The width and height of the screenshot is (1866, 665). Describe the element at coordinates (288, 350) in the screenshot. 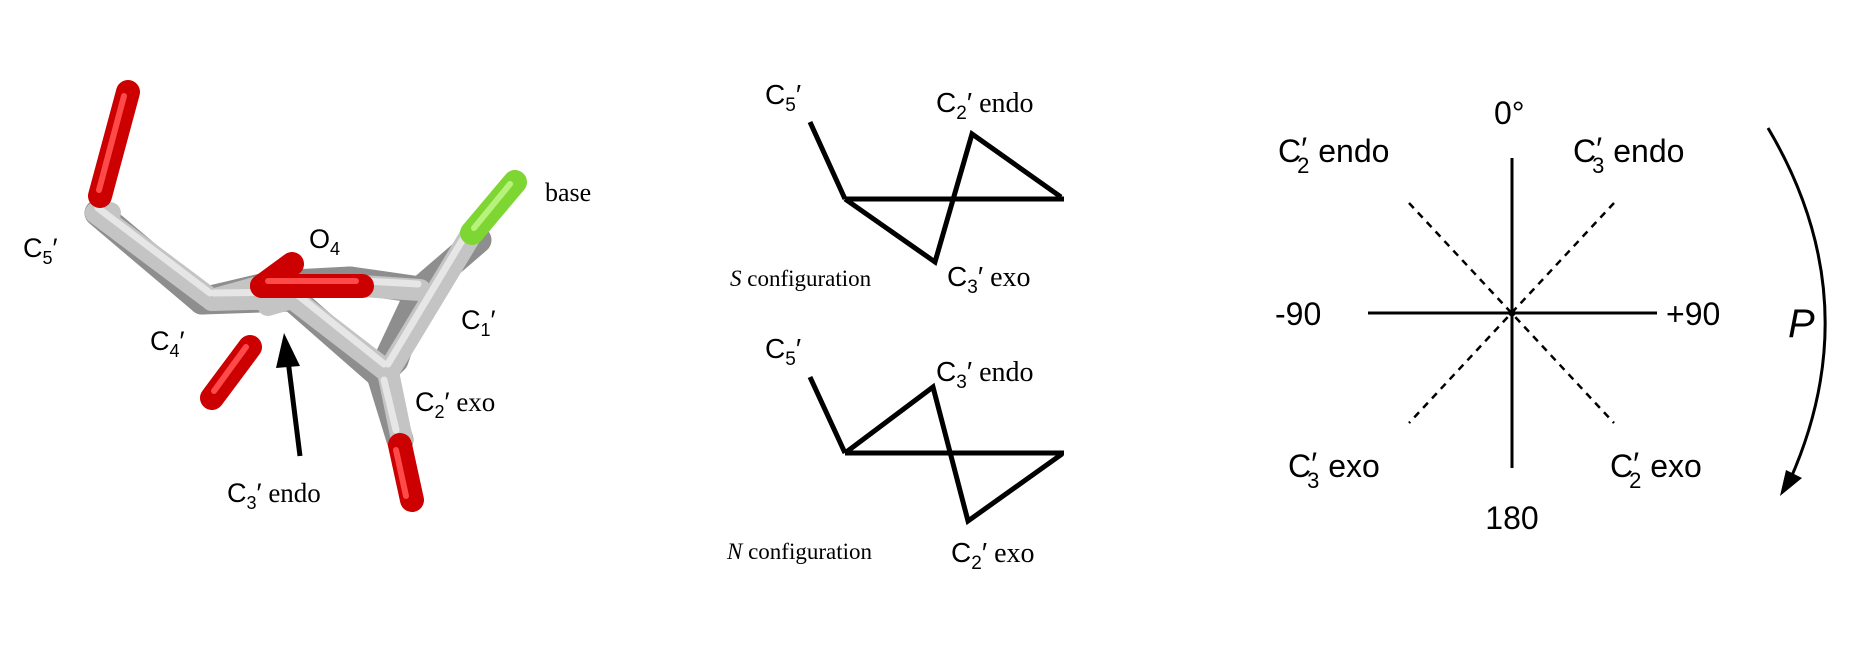

I see `c3-pointer-arrowhead` at that location.